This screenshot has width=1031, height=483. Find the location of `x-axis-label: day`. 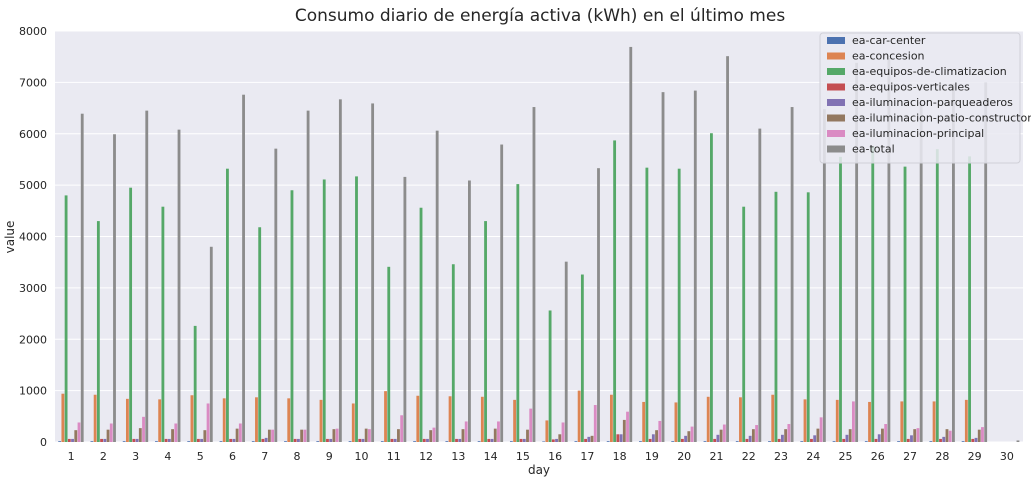

x-axis-label: day is located at coordinates (539, 470).